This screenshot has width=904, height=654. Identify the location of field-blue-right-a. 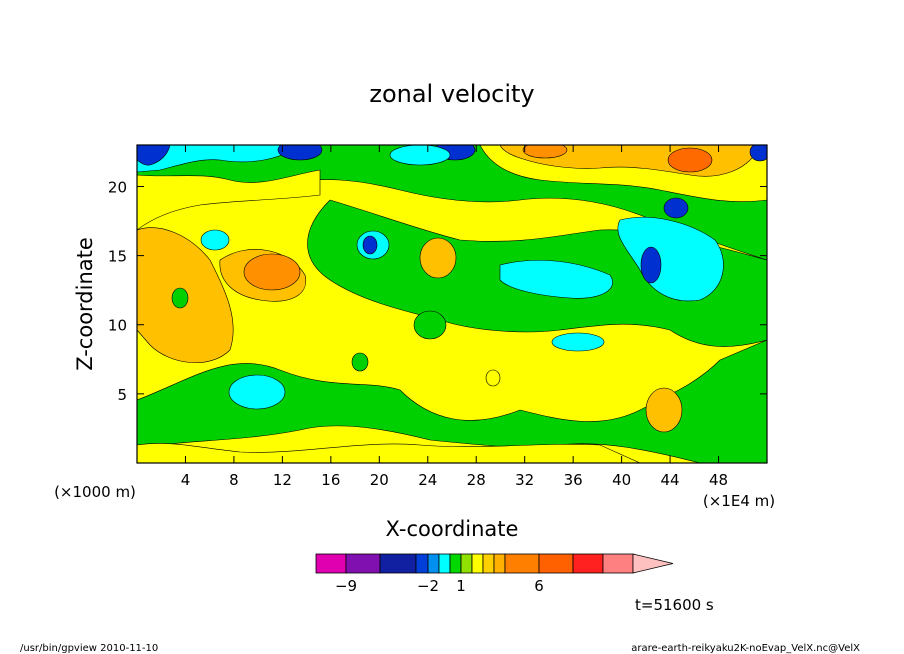
(651, 265).